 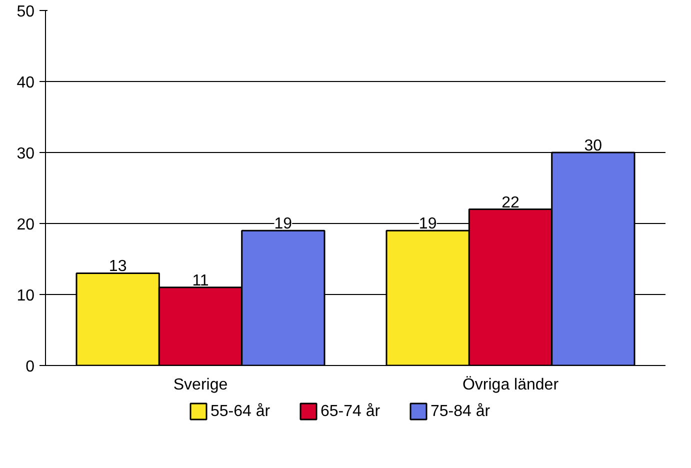 I want to click on y-tick-label: 20, so click(x=25, y=225).